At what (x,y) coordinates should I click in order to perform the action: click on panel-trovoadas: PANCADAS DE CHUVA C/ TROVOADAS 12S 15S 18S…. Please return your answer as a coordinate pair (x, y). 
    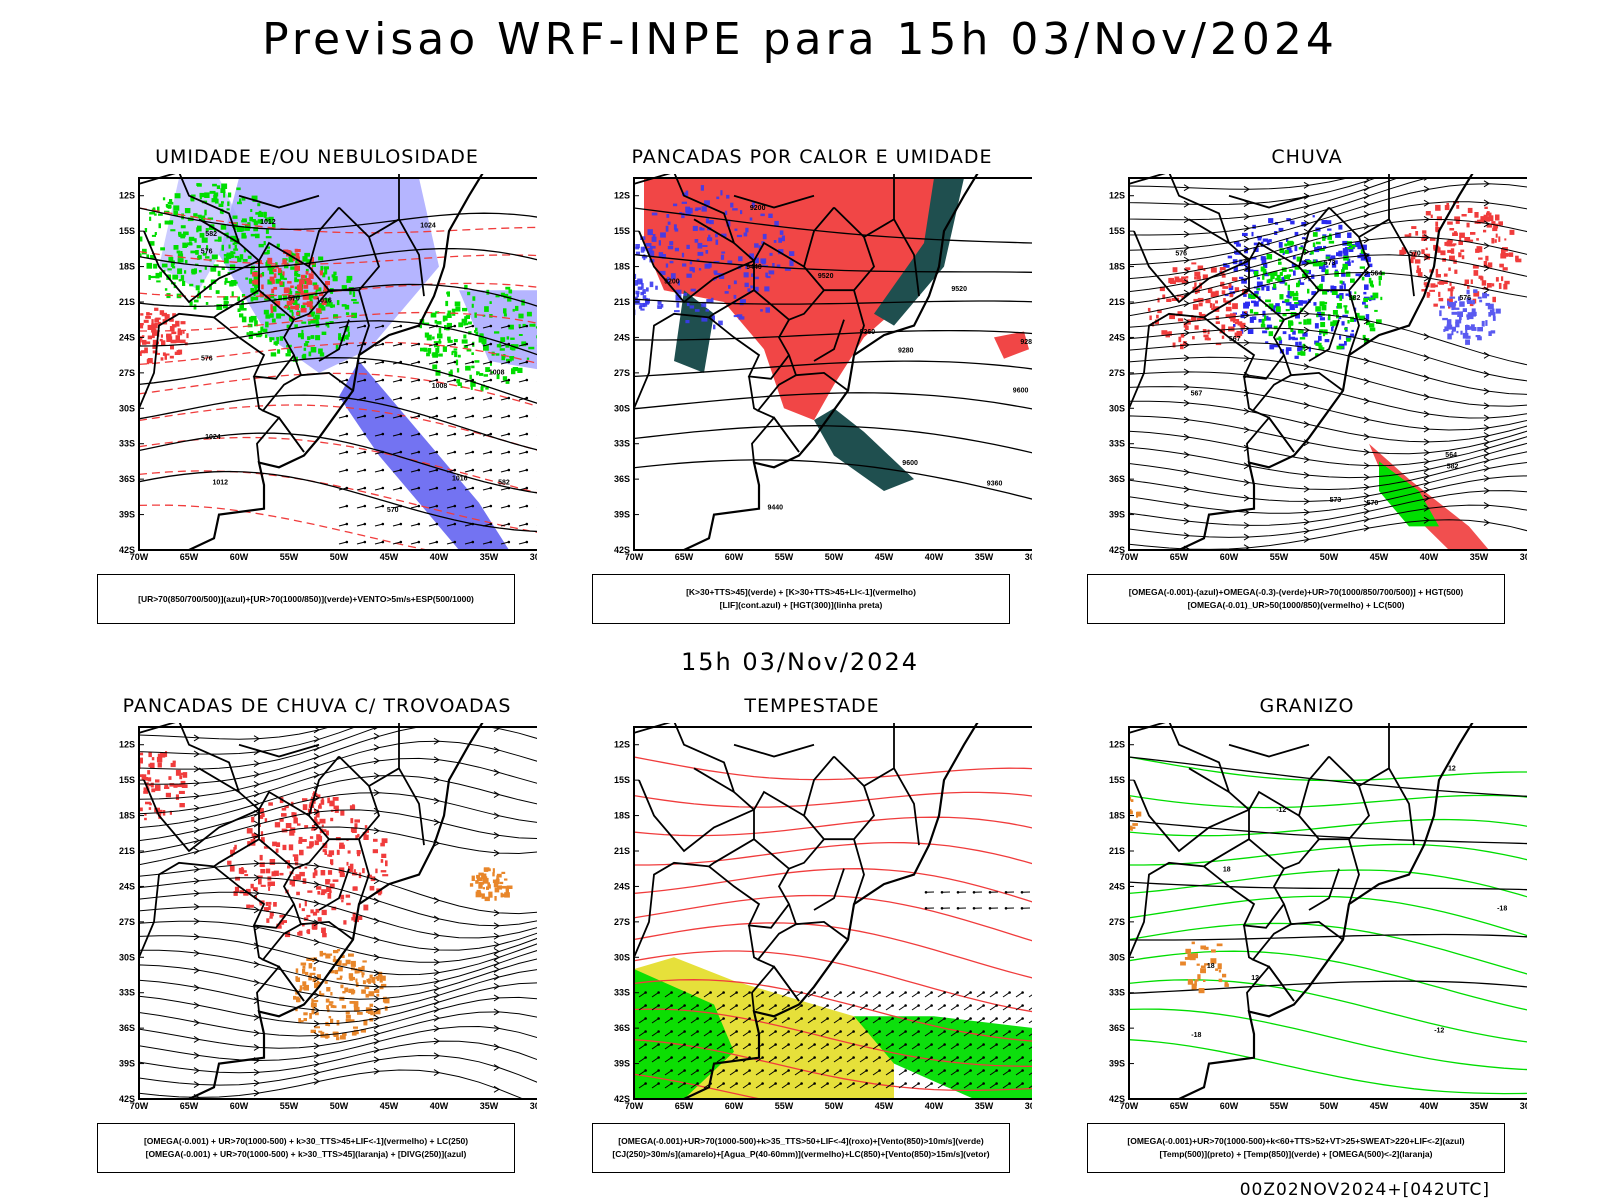
    Looking at the image, I should click on (317, 940).